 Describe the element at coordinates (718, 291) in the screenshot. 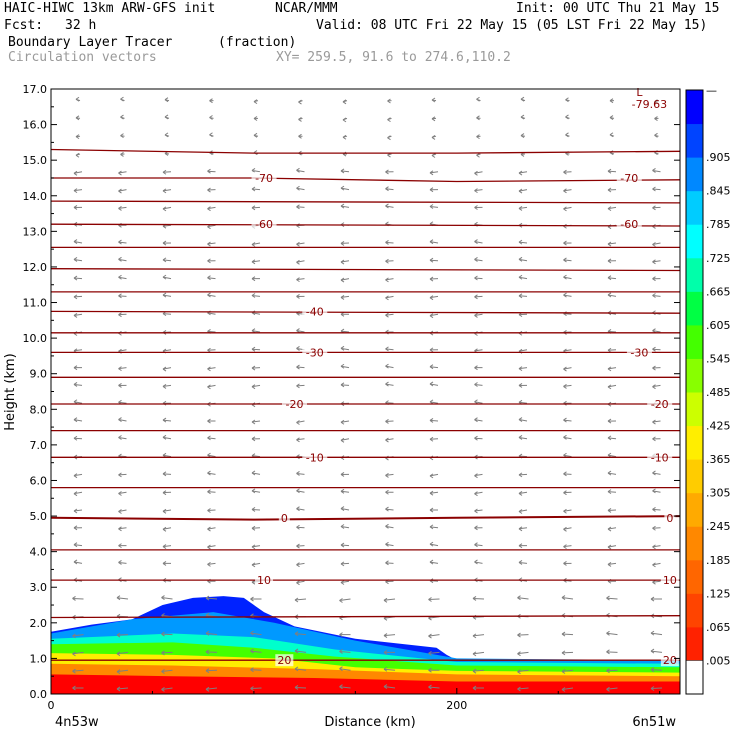

I see `colorbar-label: .665` at that location.